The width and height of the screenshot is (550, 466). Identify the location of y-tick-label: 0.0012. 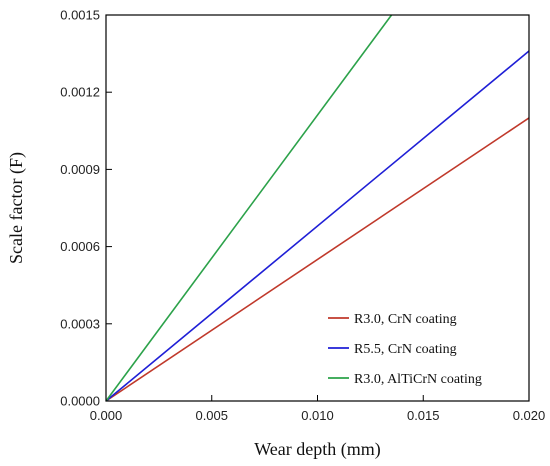
(80, 92).